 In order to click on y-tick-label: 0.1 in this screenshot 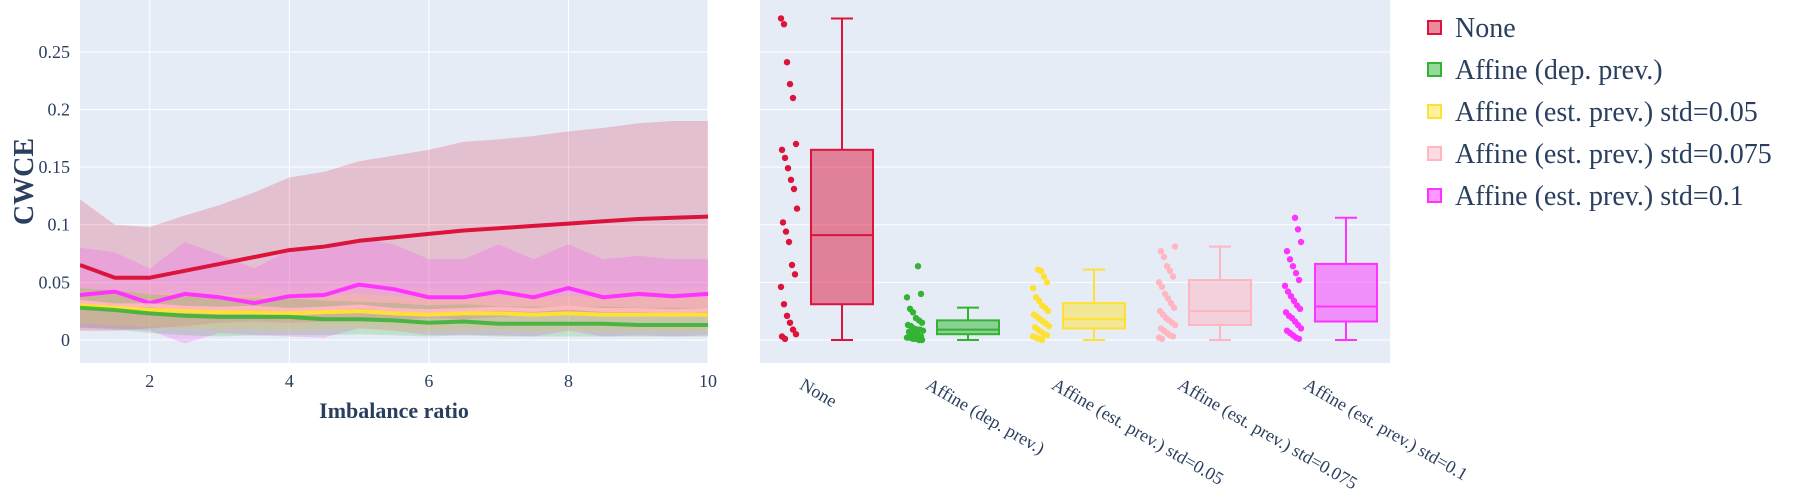, I will do `click(59, 225)`.